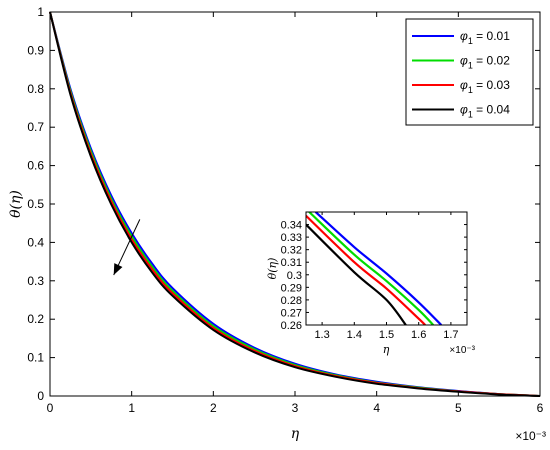  I want to click on y-tick-label: 0.6, so click(35, 166).